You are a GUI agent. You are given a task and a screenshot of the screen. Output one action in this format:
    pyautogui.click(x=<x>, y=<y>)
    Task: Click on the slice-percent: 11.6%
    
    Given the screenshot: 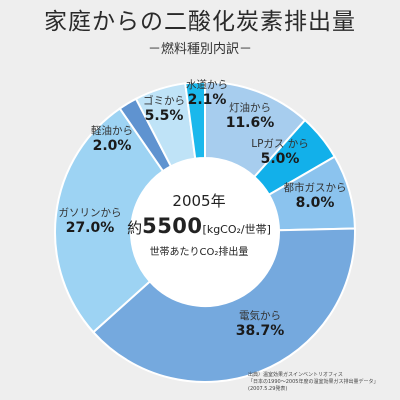 What is the action you would take?
    pyautogui.click(x=250, y=122)
    